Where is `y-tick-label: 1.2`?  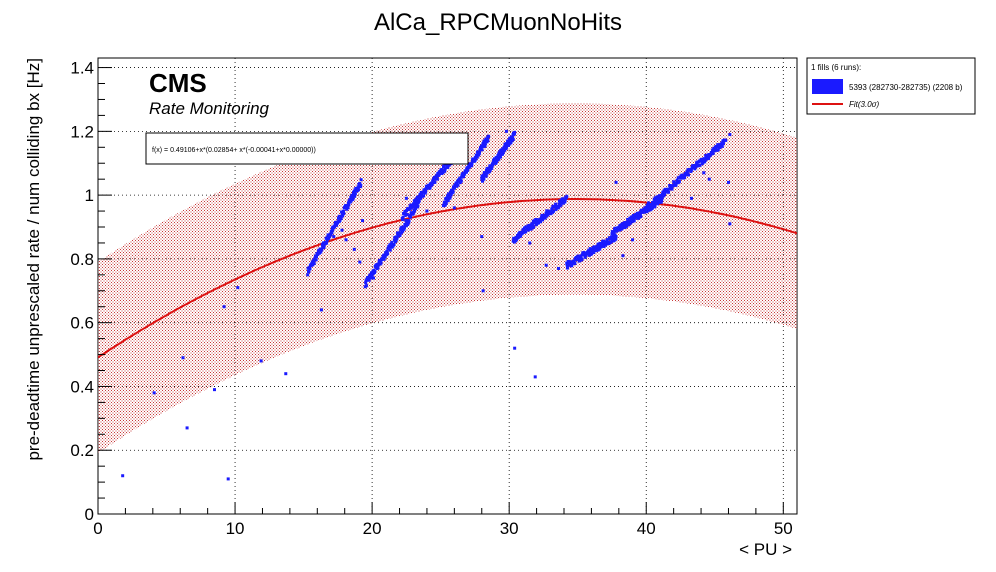 y-tick-label: 1.2 is located at coordinates (82, 131).